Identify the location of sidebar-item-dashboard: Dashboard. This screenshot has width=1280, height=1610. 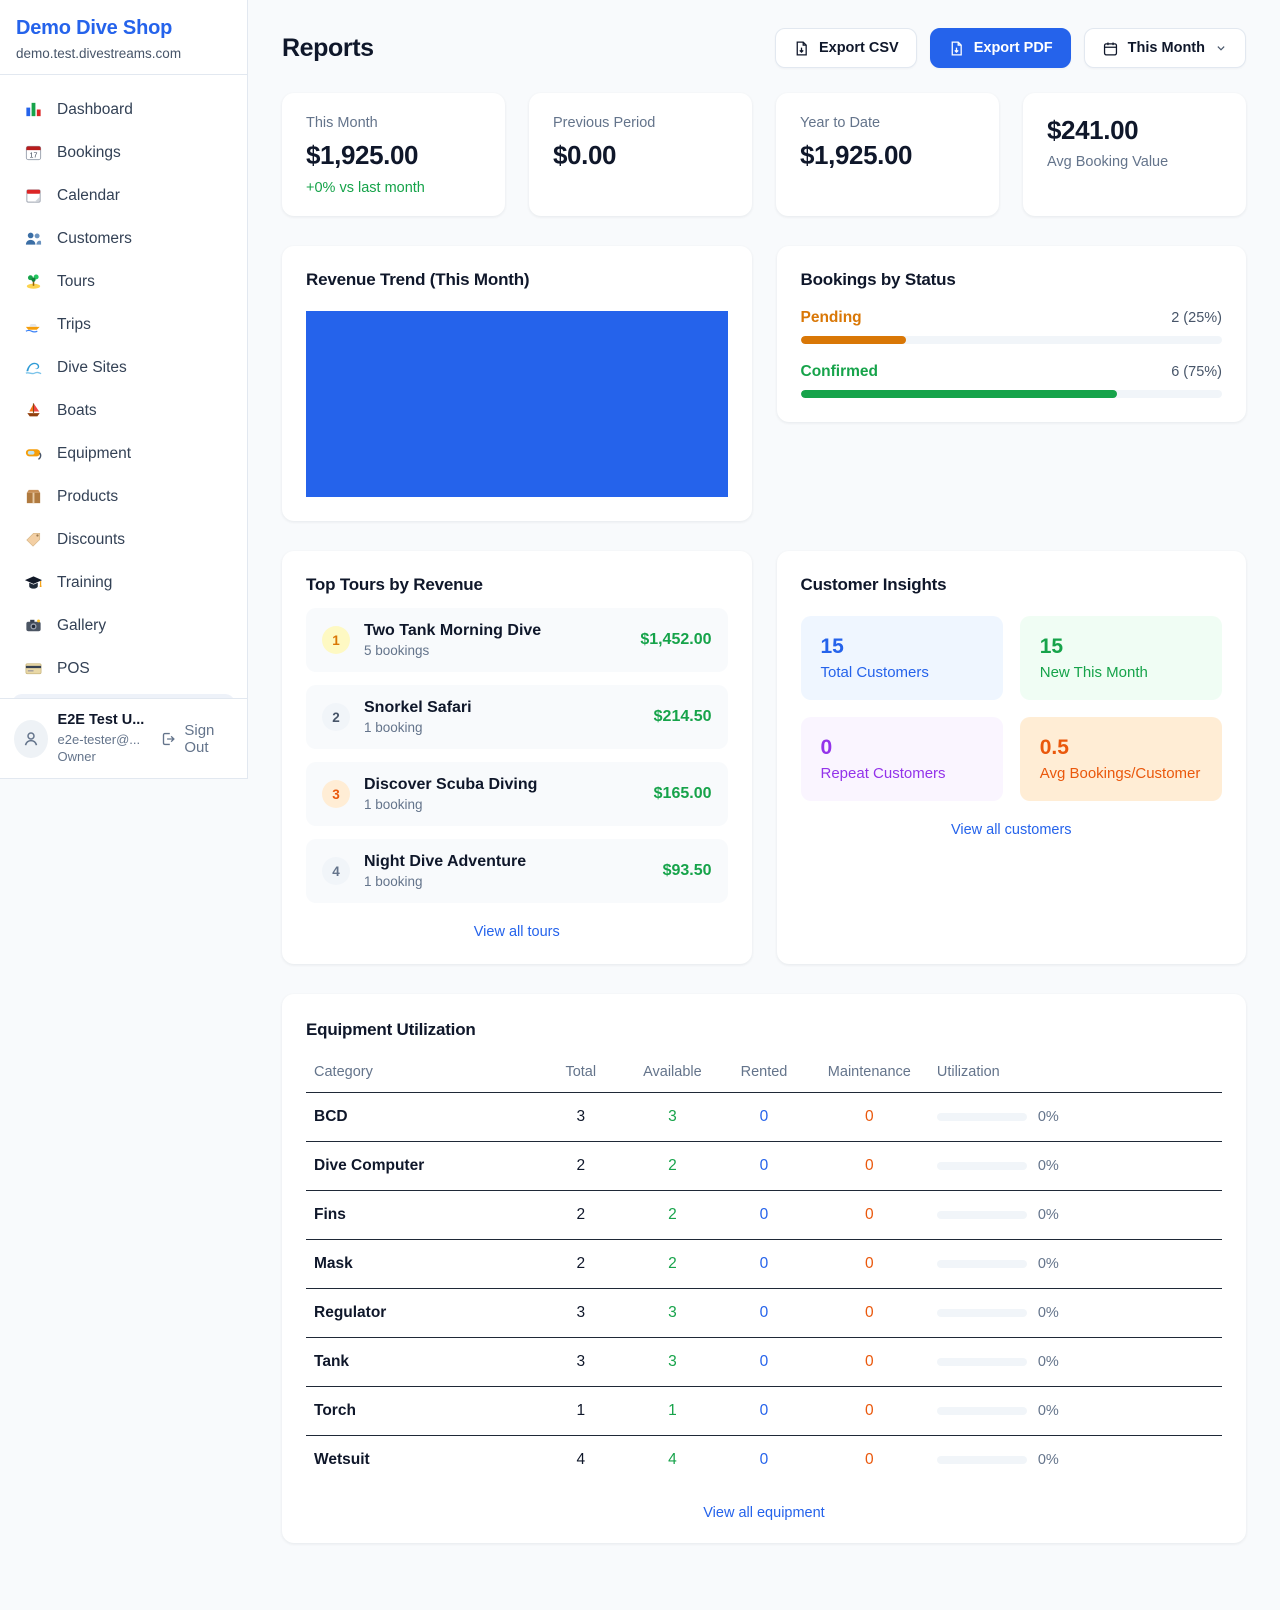
(123, 109).